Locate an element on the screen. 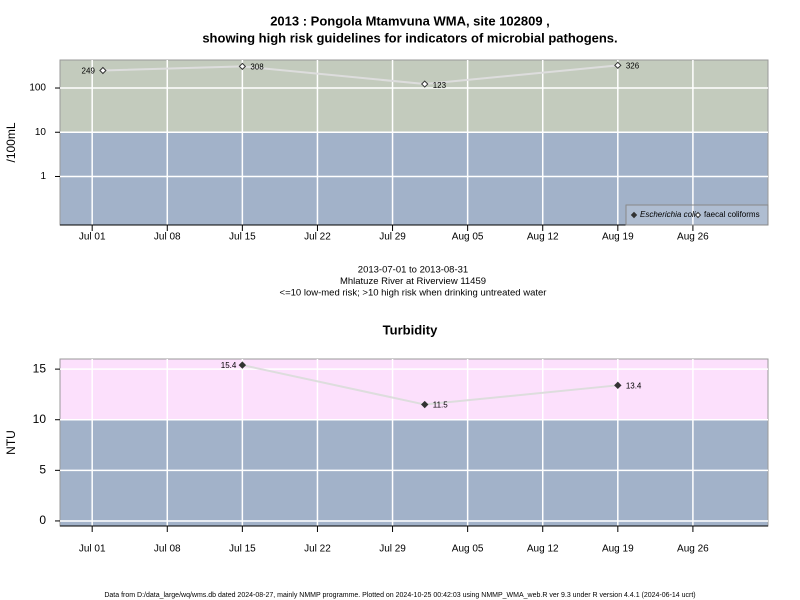 This screenshot has height=600, width=800. data-label: 308 is located at coordinates (257, 67).